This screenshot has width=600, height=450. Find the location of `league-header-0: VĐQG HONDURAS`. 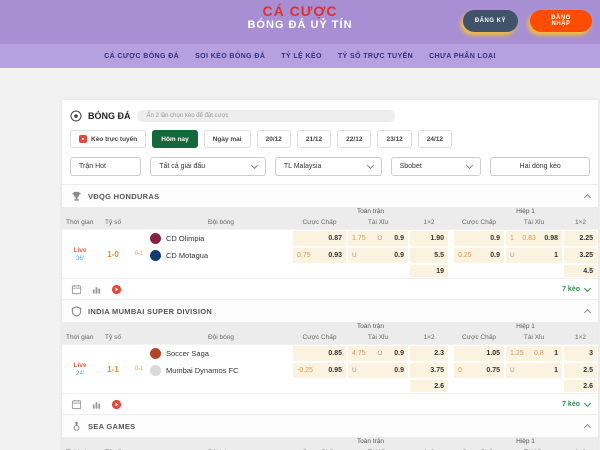

league-header-0: VĐQG HONDURAS is located at coordinates (330, 195).